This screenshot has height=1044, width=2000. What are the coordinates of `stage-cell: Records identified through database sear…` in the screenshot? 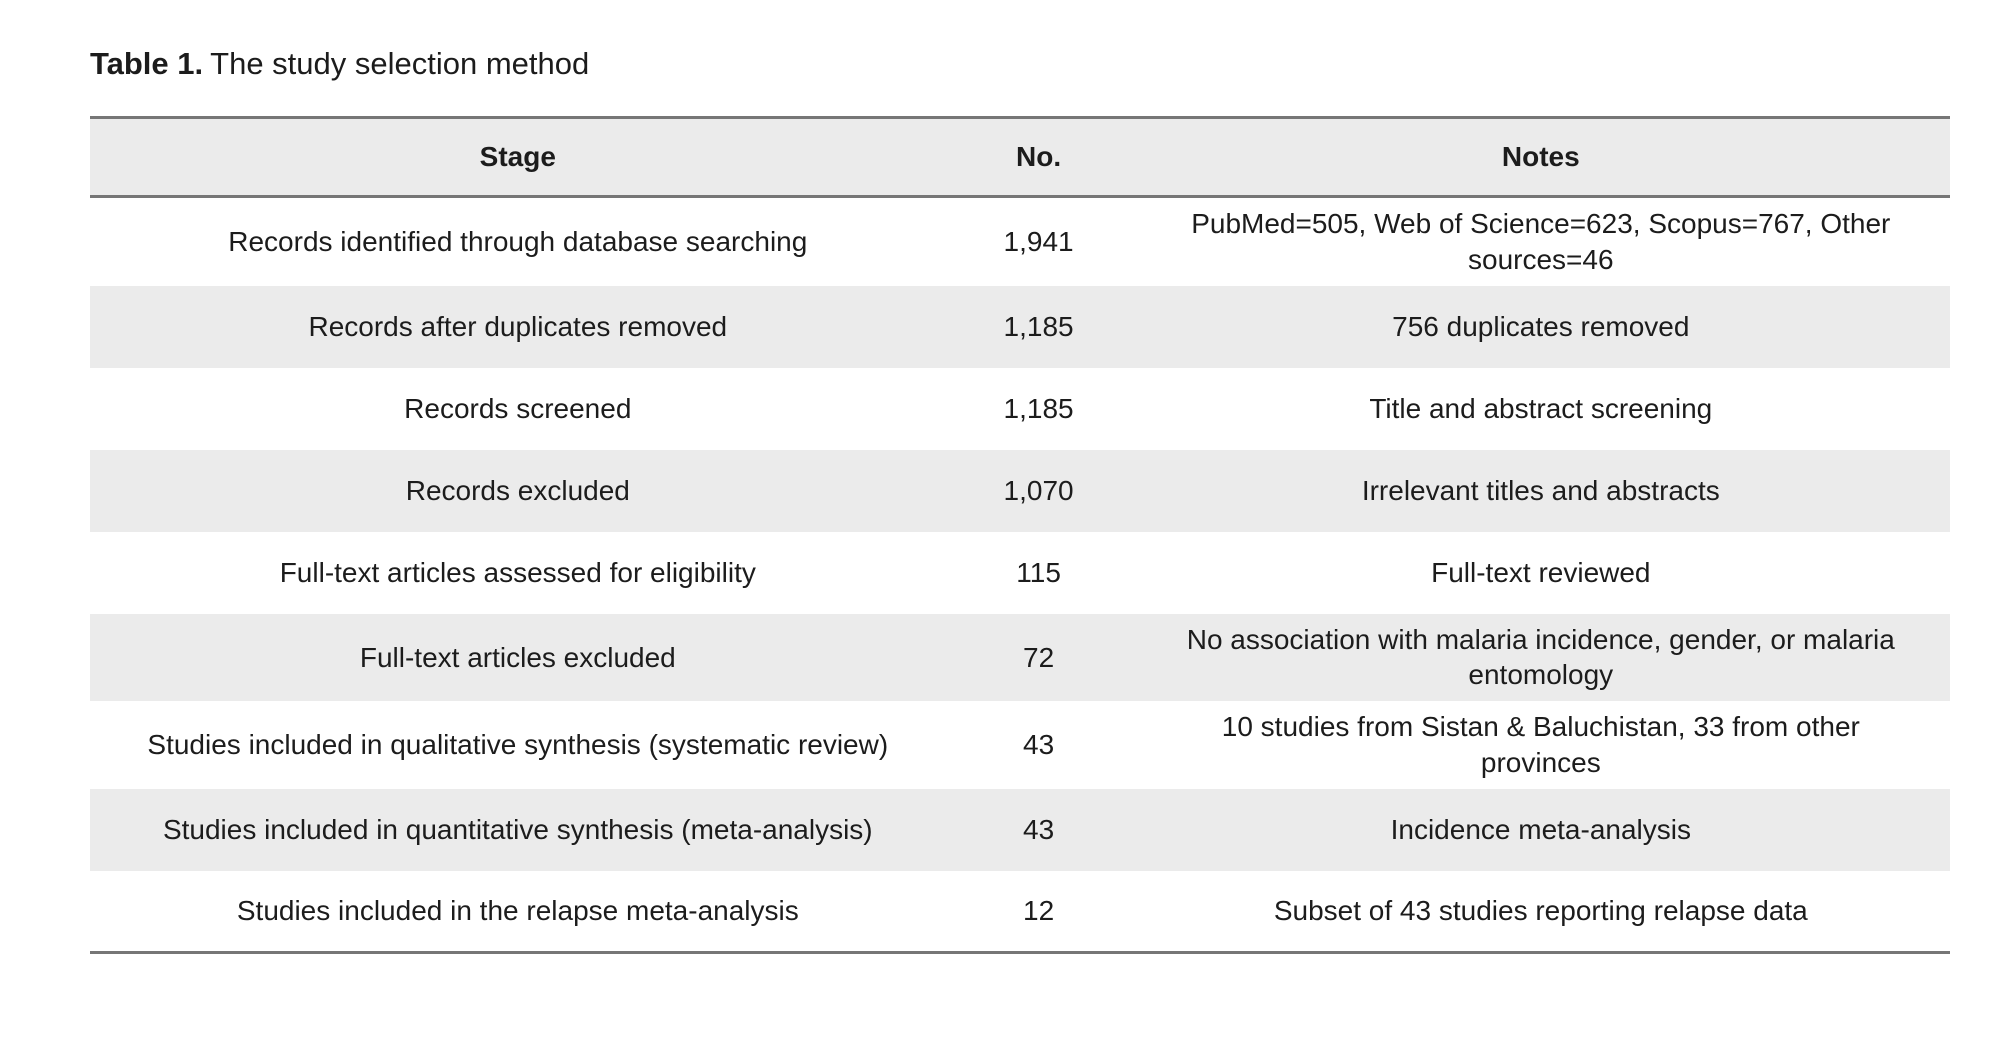 It's located at (518, 241).